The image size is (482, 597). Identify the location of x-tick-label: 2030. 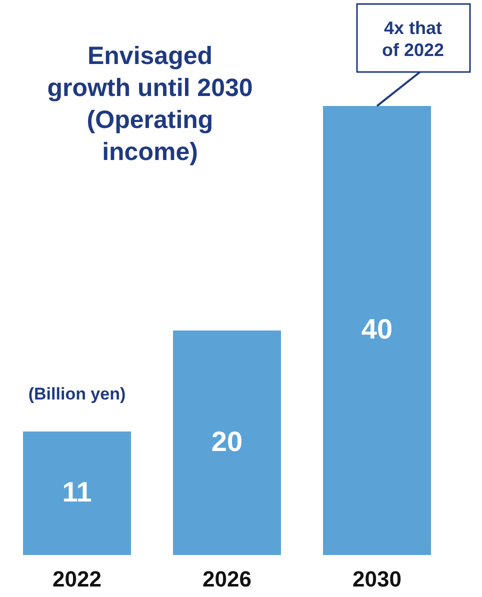
(377, 579).